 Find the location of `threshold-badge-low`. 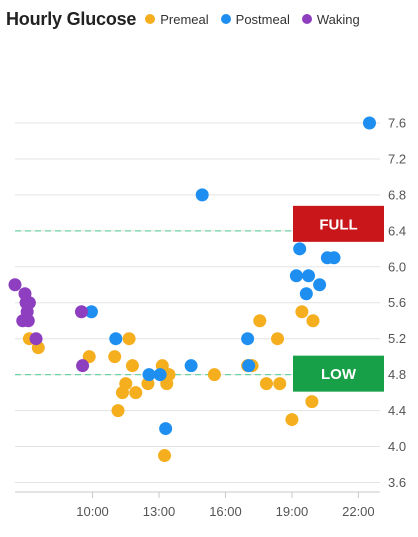

threshold-badge-low is located at coordinates (338, 373).